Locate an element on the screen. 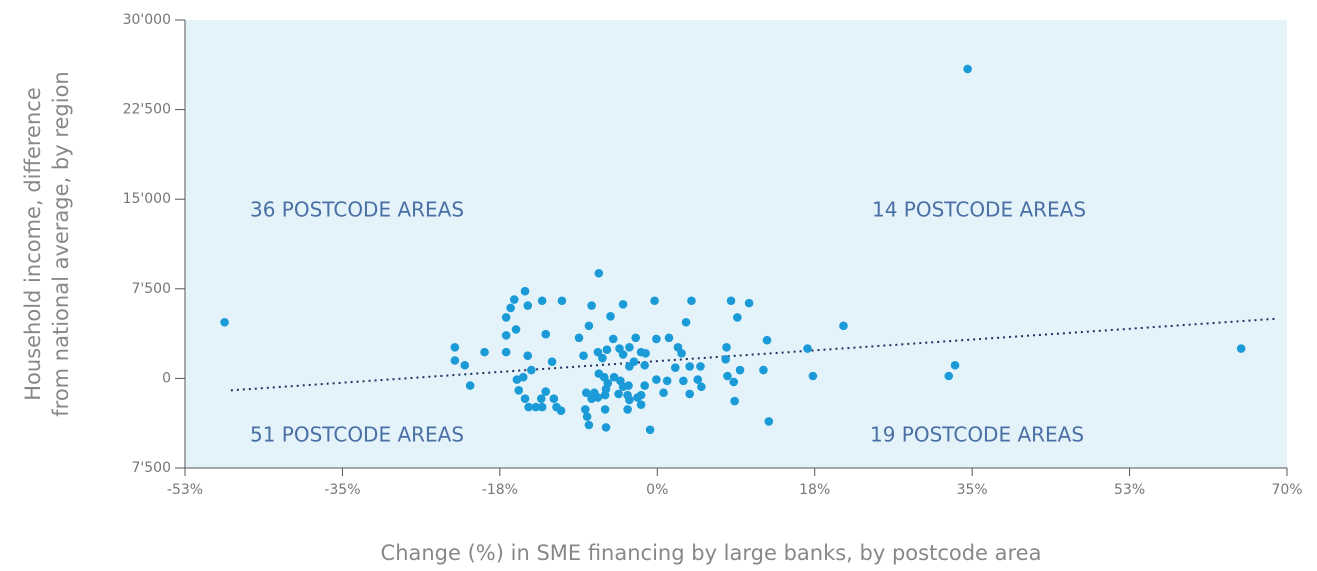 The height and width of the screenshot is (571, 1317). x-tick-label: -18% is located at coordinates (500, 490).